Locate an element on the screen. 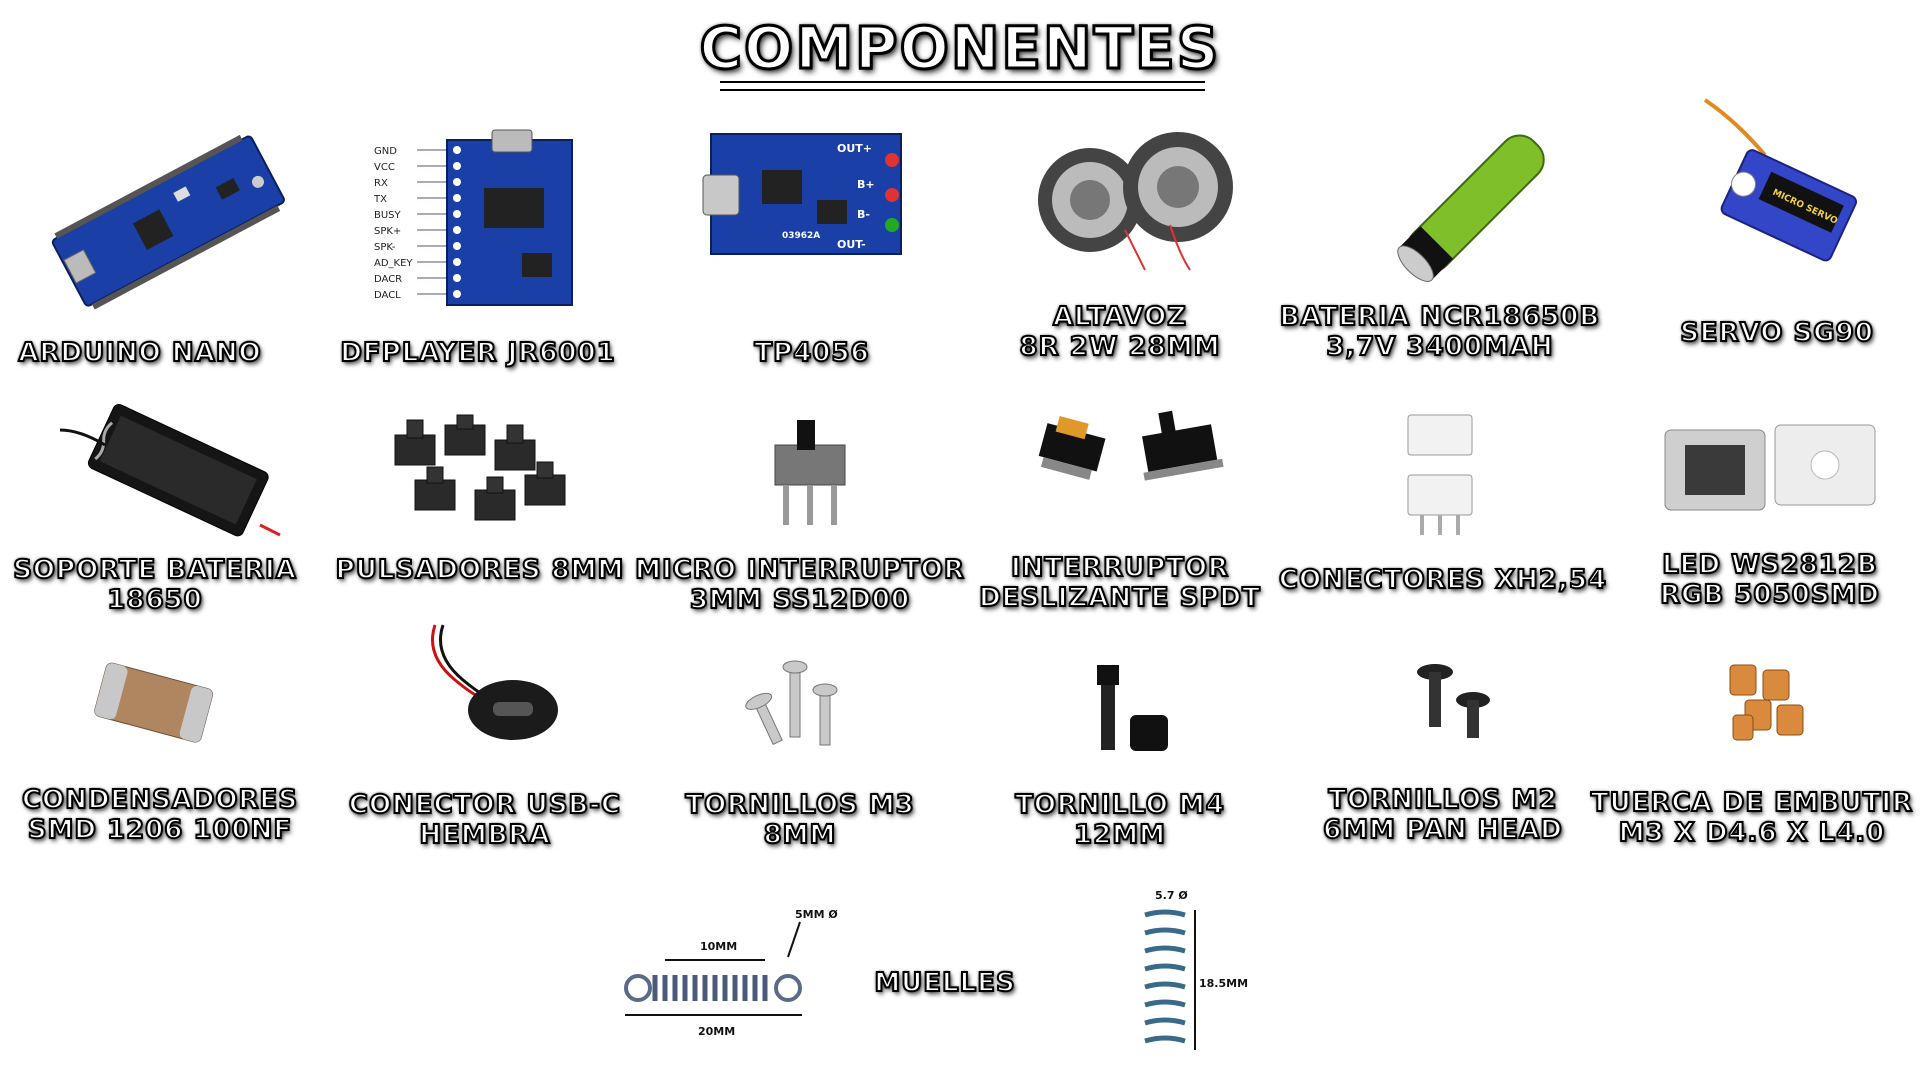 The image size is (1920, 1080). tp4056-out-plus-label: OUT+ is located at coordinates (854, 148).